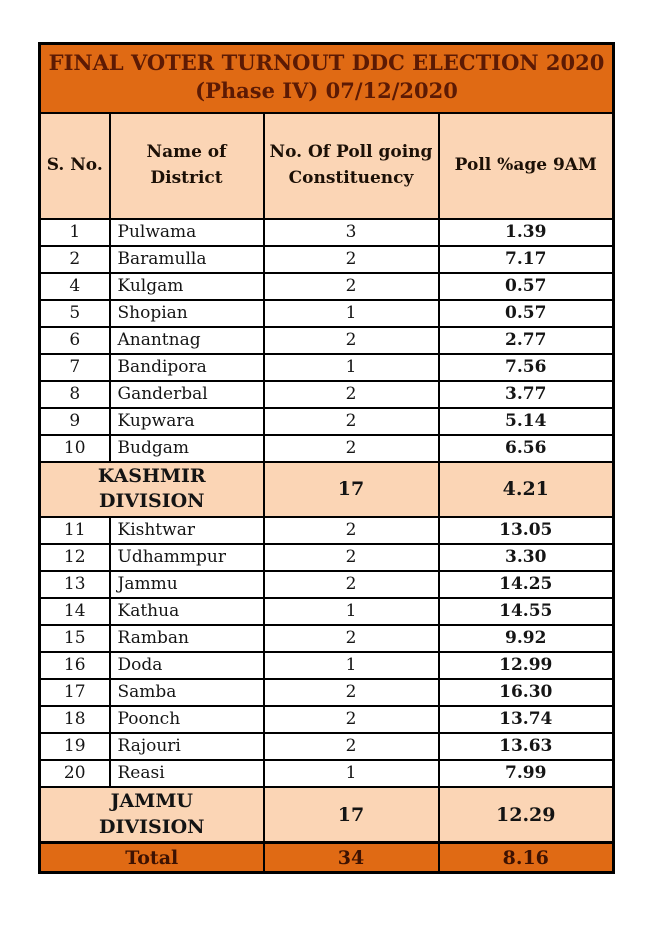 Image resolution: width=650 pixels, height=926 pixels. What do you see at coordinates (526, 165) in the screenshot?
I see `column-header-poll-percentage: Poll %age 9AM` at bounding box center [526, 165].